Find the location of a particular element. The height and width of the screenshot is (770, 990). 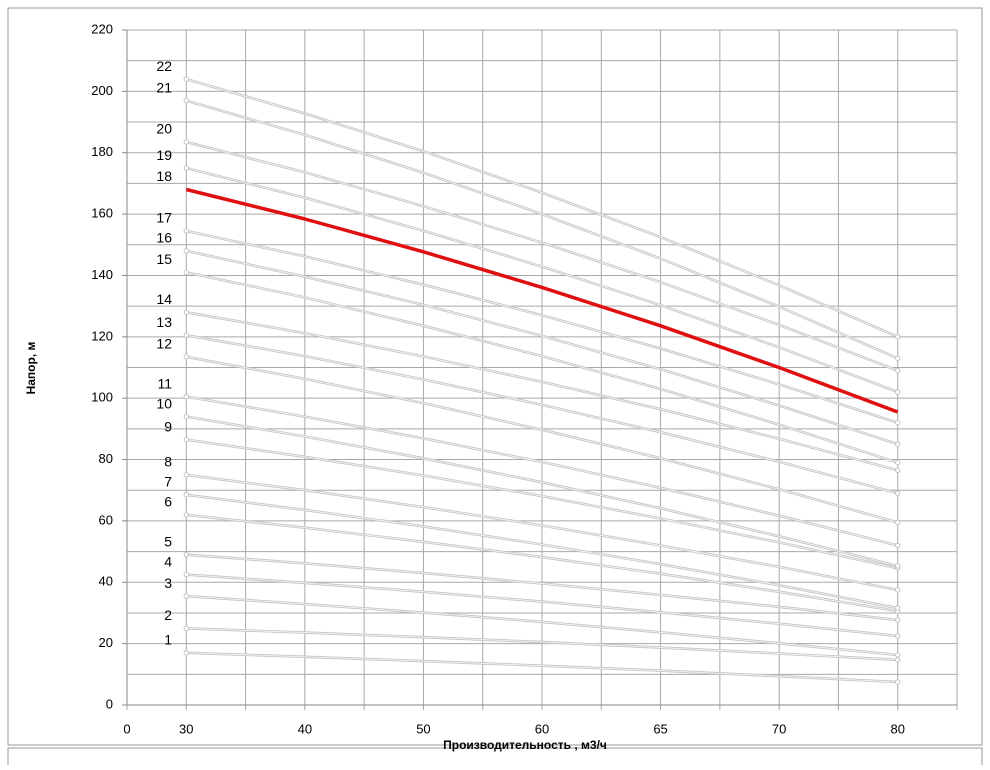

y-tick-label: 140 is located at coordinates (102, 274).